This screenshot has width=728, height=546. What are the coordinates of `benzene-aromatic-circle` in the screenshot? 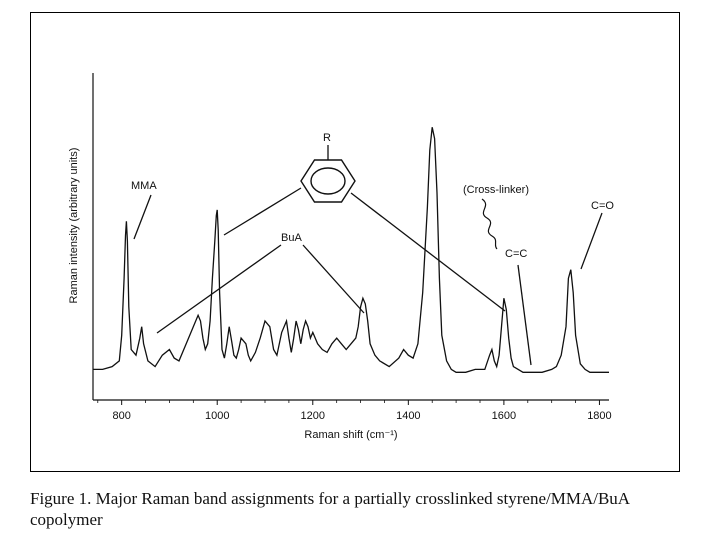 It's located at (328, 181).